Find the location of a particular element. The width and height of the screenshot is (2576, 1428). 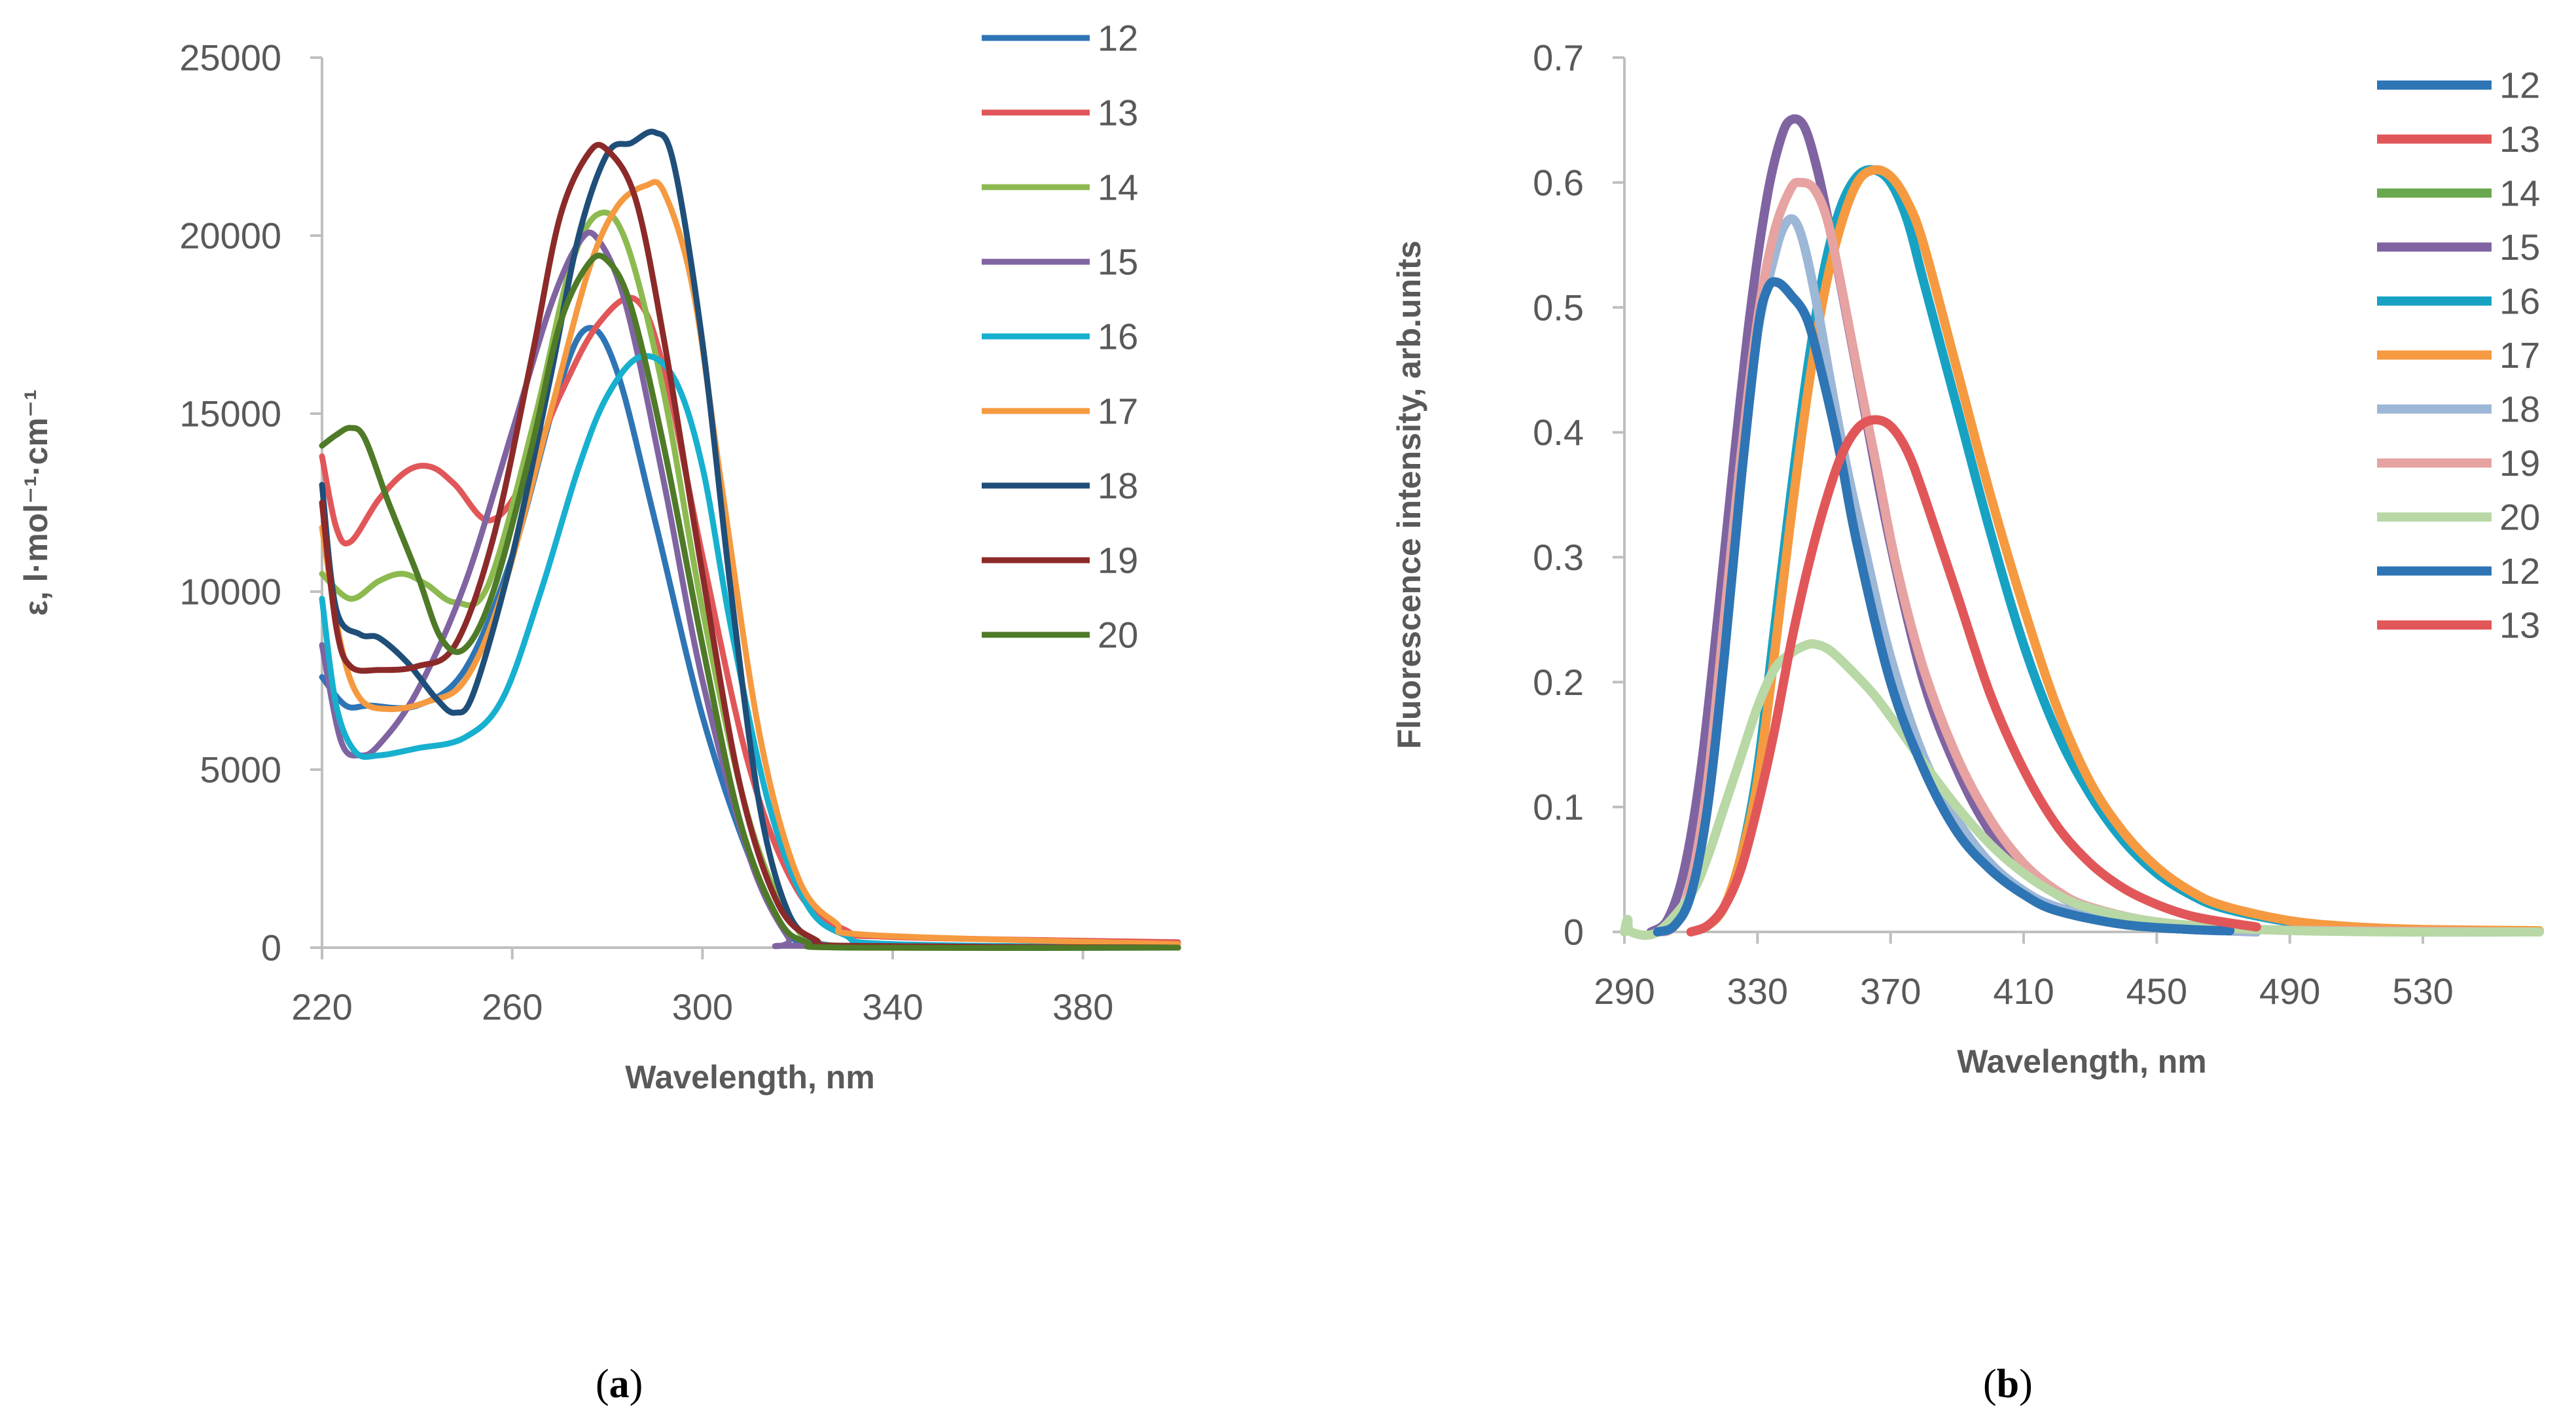

y-tick-label: 5000 is located at coordinates (240, 770).